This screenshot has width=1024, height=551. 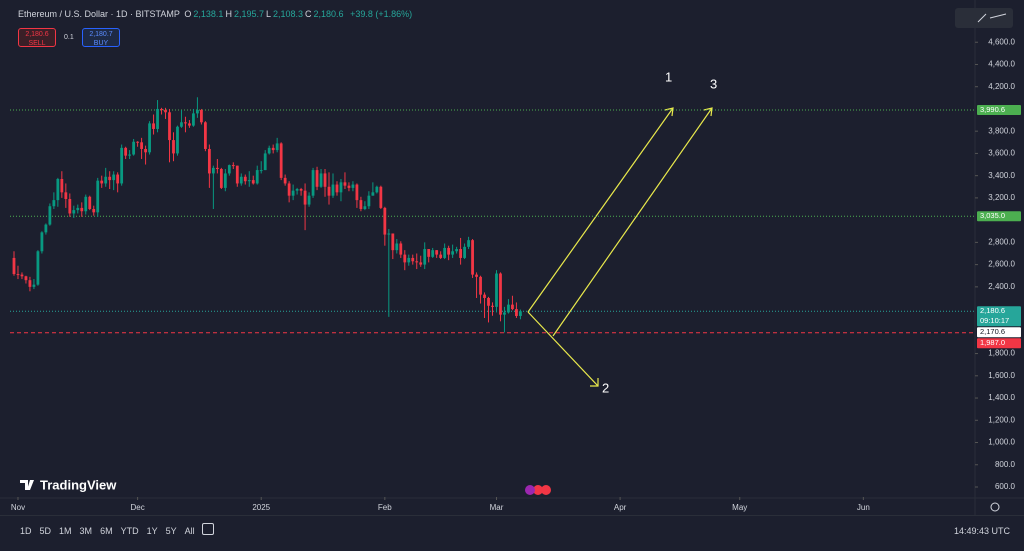 What do you see at coordinates (26, 531) in the screenshot?
I see `range-button: 1D` at bounding box center [26, 531].